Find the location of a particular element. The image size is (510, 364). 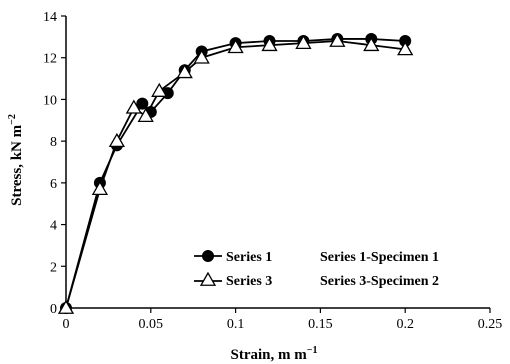

x-tick-label: 0.15 is located at coordinates (320, 324).